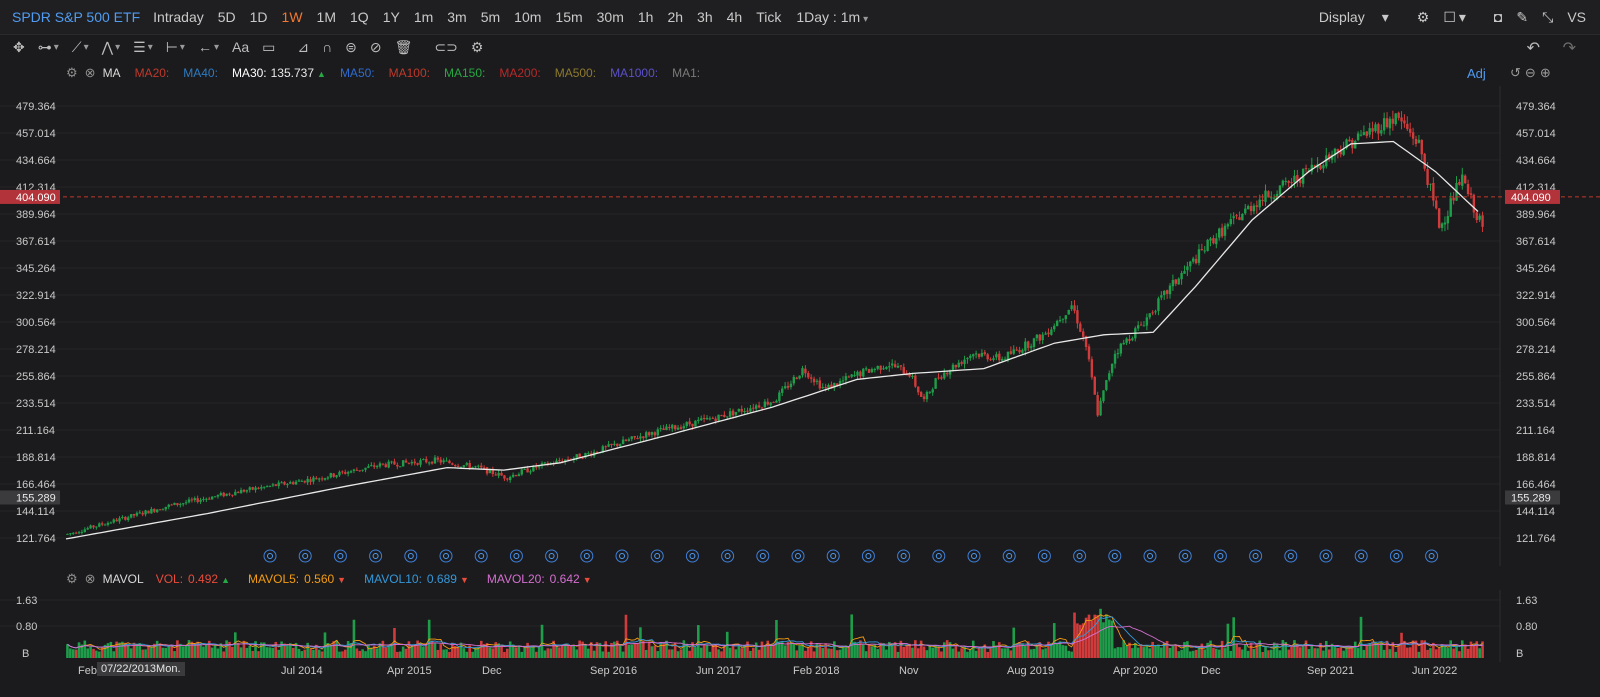 The width and height of the screenshot is (1600, 697). I want to click on ruler-icon: ⊿, so click(303, 46).